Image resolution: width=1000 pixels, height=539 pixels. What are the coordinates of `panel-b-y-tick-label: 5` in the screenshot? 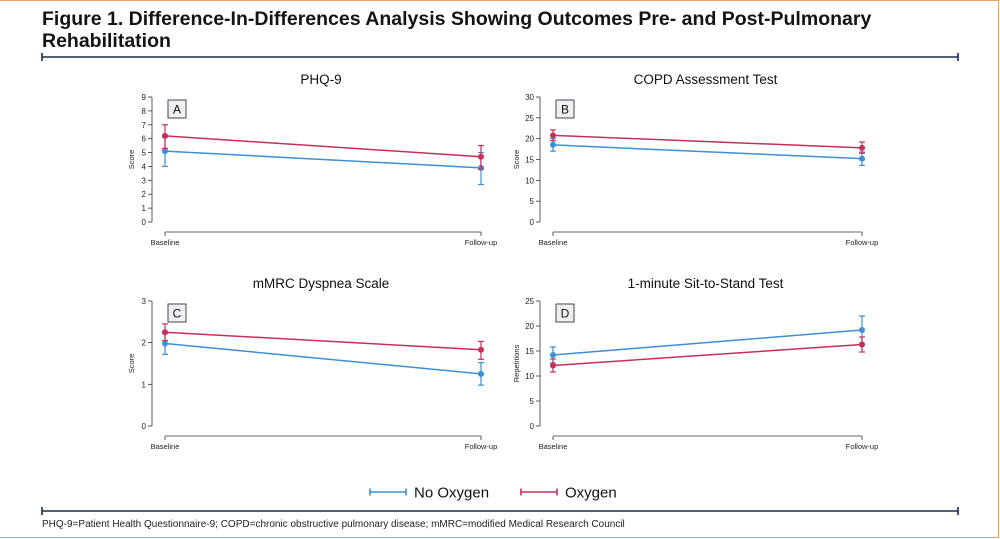 It's located at (532, 201).